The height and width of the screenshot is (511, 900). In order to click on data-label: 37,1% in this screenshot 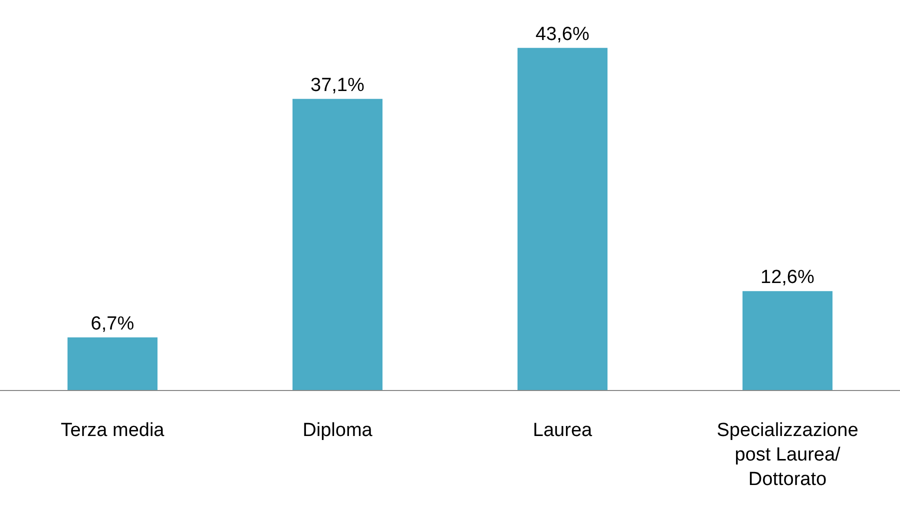, I will do `click(337, 85)`.